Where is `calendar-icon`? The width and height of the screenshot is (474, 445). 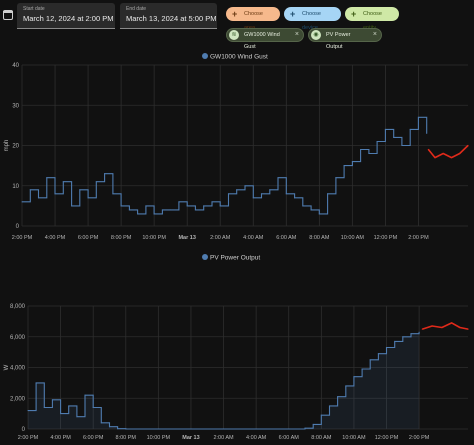 calendar-icon is located at coordinates (7, 15).